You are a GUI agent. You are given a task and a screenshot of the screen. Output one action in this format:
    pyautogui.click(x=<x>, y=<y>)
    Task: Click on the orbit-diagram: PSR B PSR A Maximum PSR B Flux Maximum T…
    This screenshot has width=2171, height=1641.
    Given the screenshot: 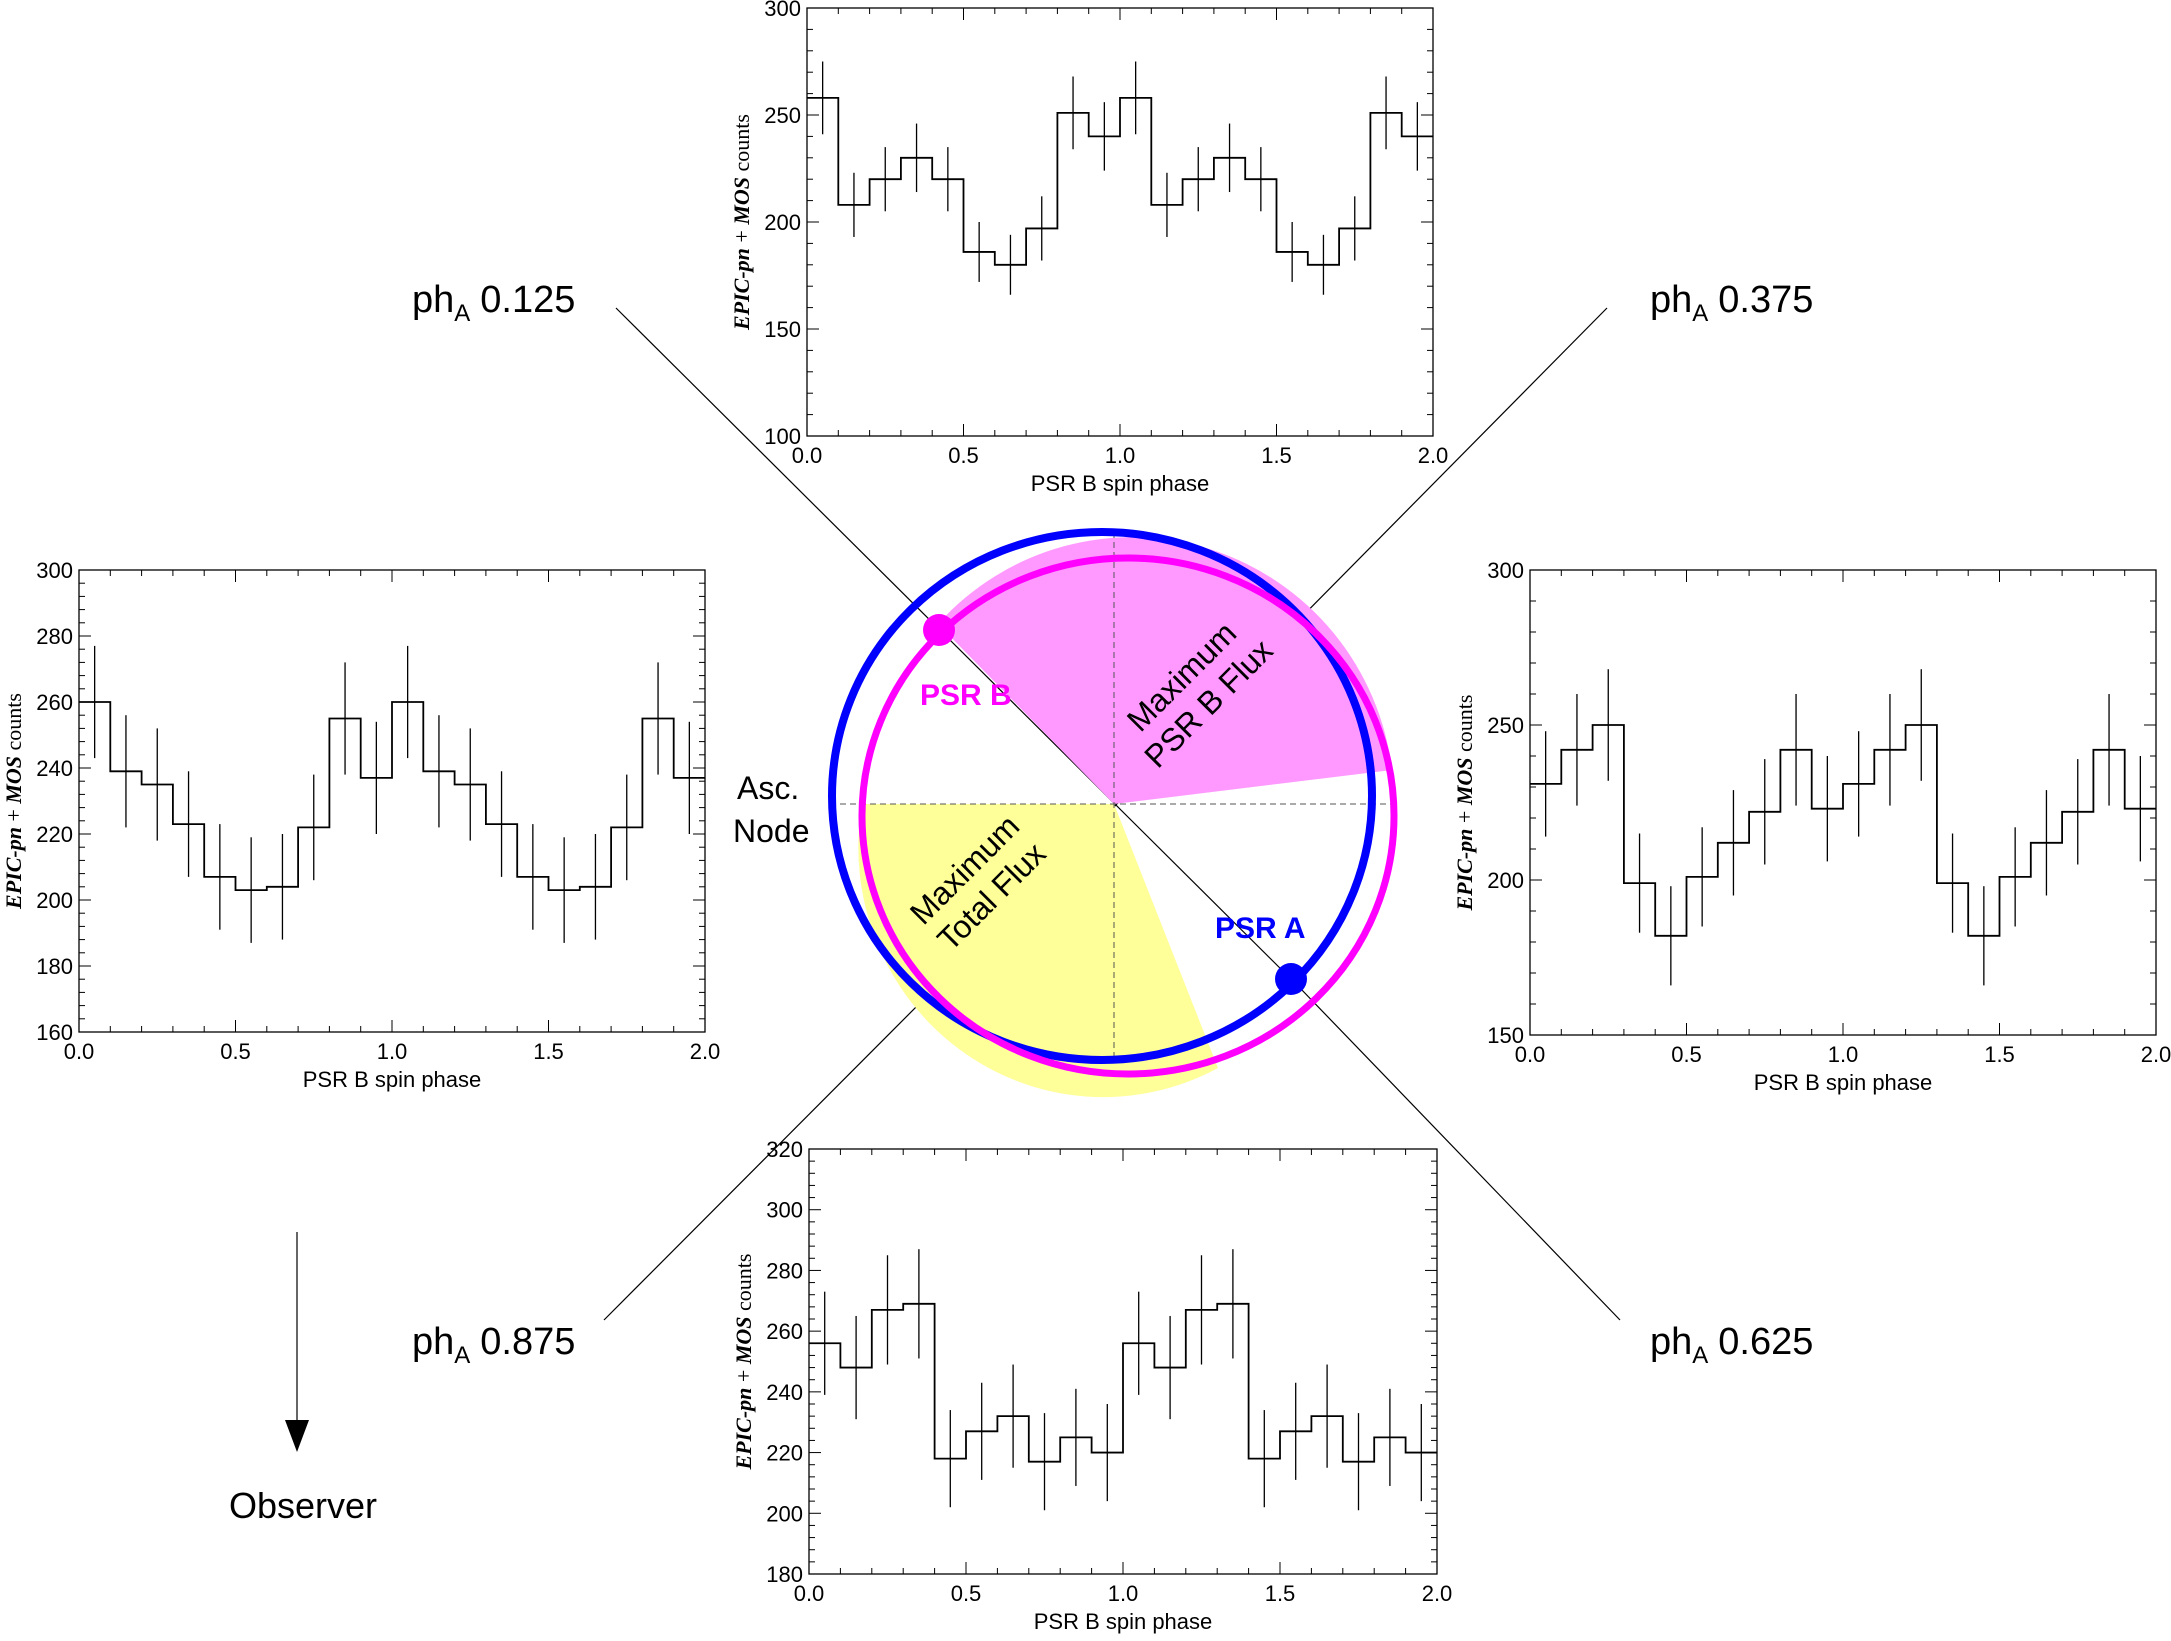 What is the action you would take?
    pyautogui.click(x=1065, y=813)
    